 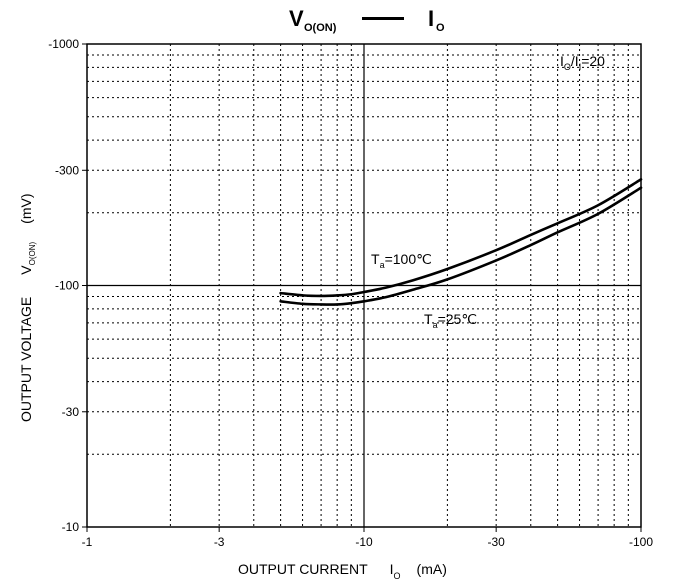 I want to click on y-tick-label: -100, so click(x=67, y=286).